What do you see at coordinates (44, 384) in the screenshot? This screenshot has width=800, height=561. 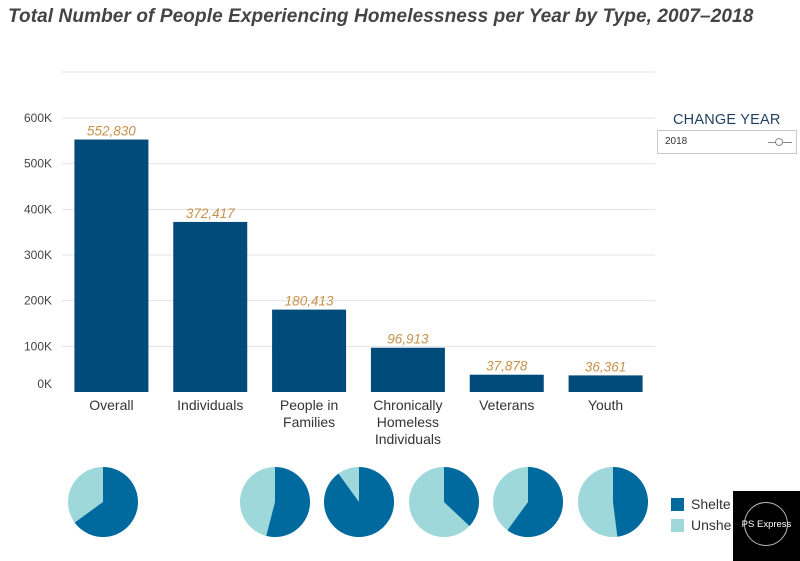 I see `y-tick-label: 0K` at bounding box center [44, 384].